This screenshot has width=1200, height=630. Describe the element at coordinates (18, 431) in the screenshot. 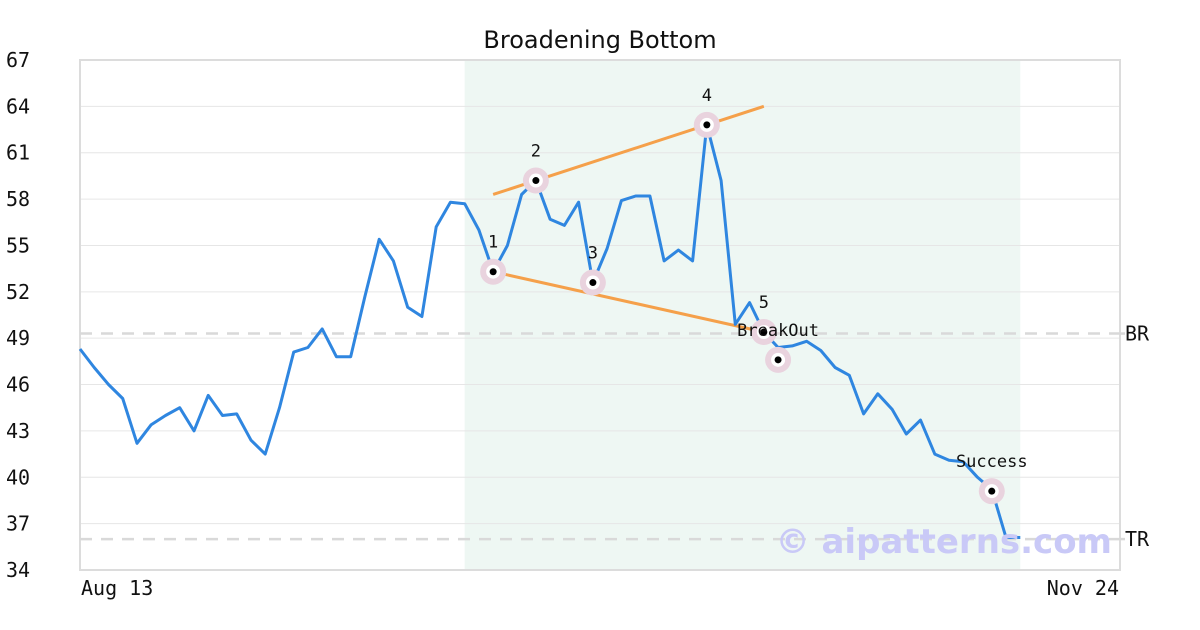

I see `y-tick-label: 43` at that location.